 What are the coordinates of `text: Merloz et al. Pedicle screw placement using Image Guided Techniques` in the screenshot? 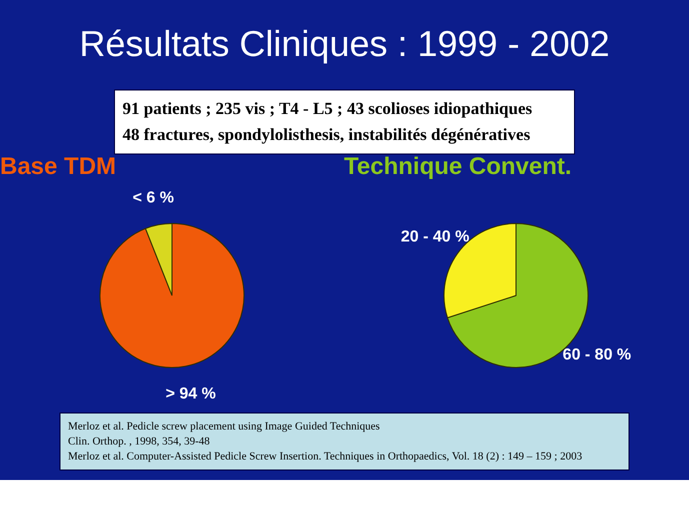 It's located at (224, 426).